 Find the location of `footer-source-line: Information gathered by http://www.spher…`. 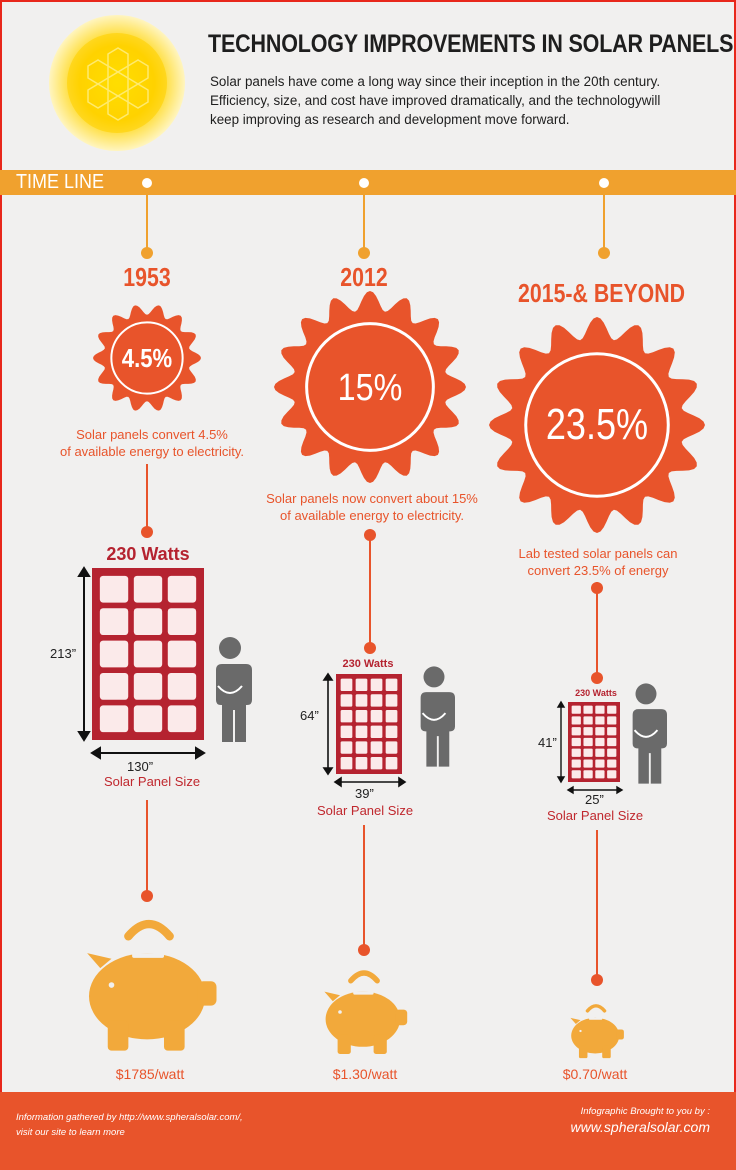

footer-source-line: Information gathered by http://www.spher… is located at coordinates (129, 1117).